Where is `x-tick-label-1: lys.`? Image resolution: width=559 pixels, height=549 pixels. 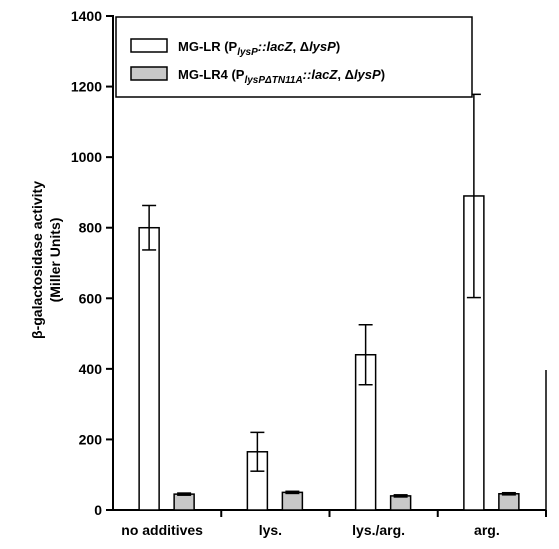 x-tick-label-1: lys. is located at coordinates (270, 530).